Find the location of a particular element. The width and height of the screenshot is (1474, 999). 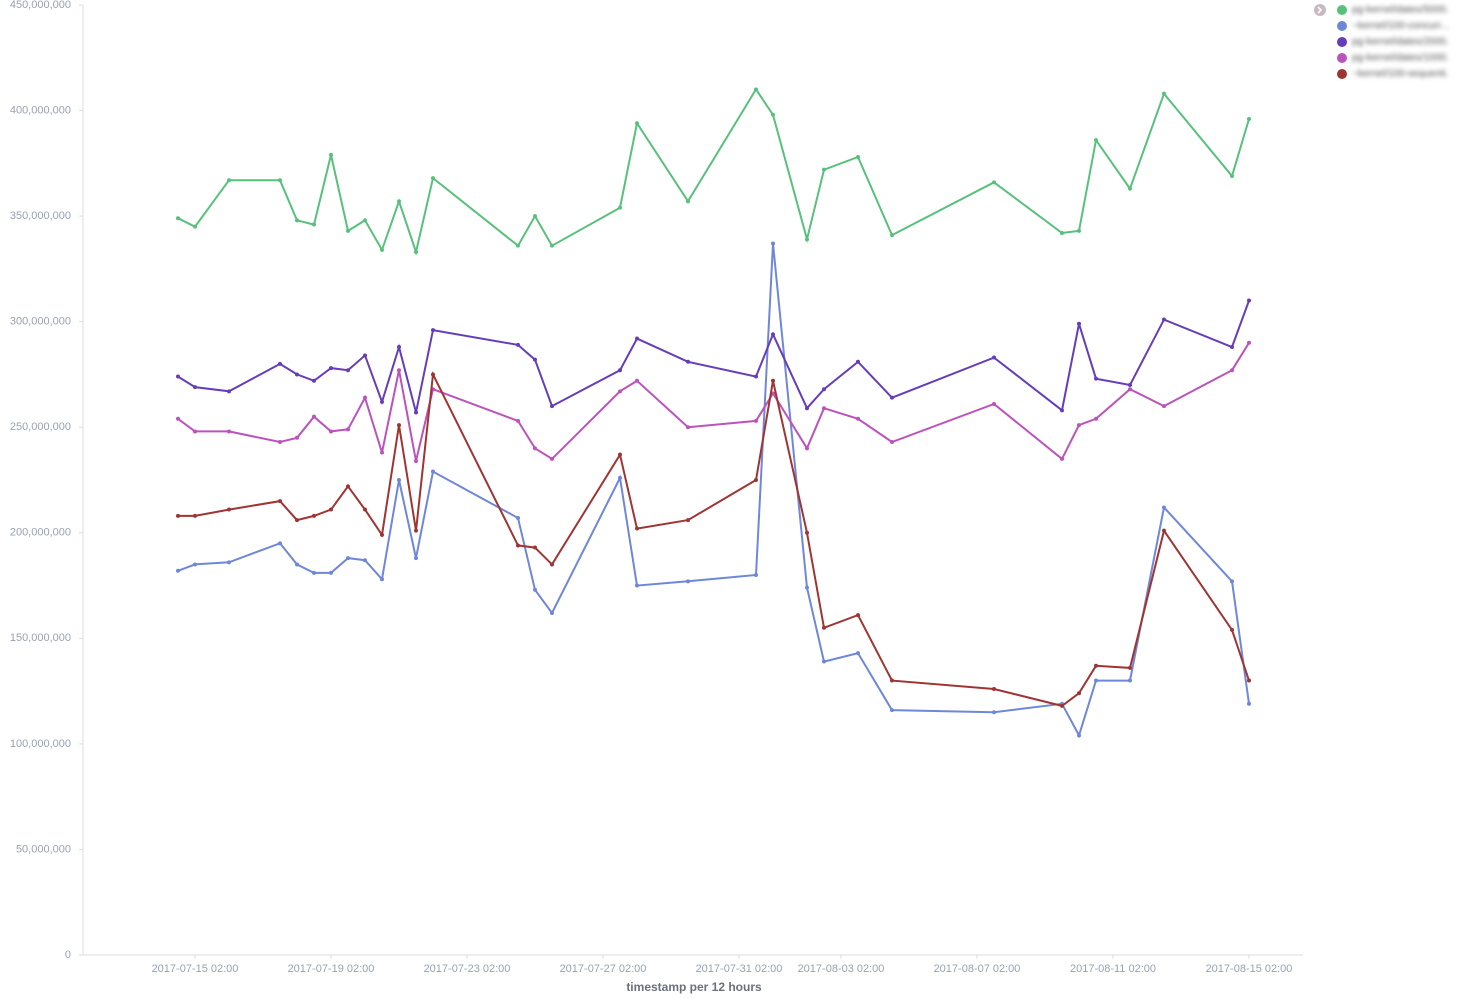

y-tick-label: 350,000,000 is located at coordinates (40, 216).